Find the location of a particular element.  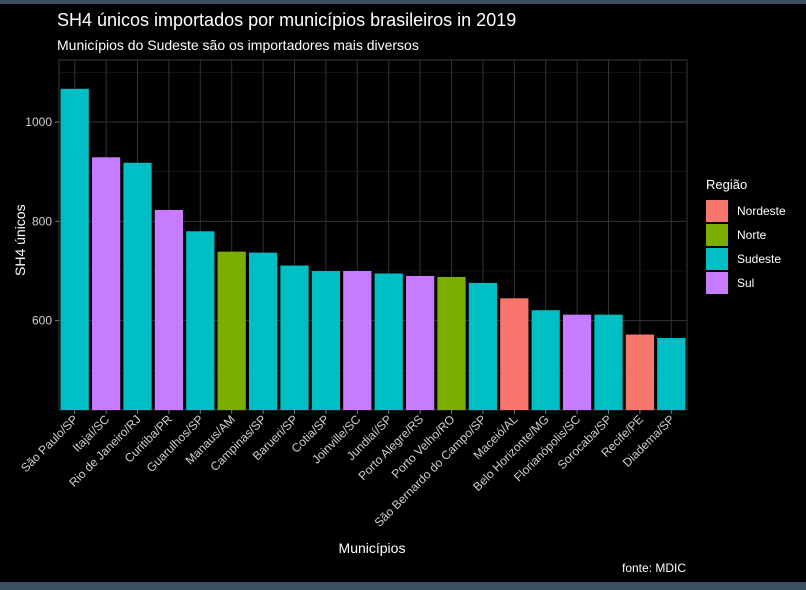

legend-item-nordeste: Nordeste is located at coordinates (746, 211).